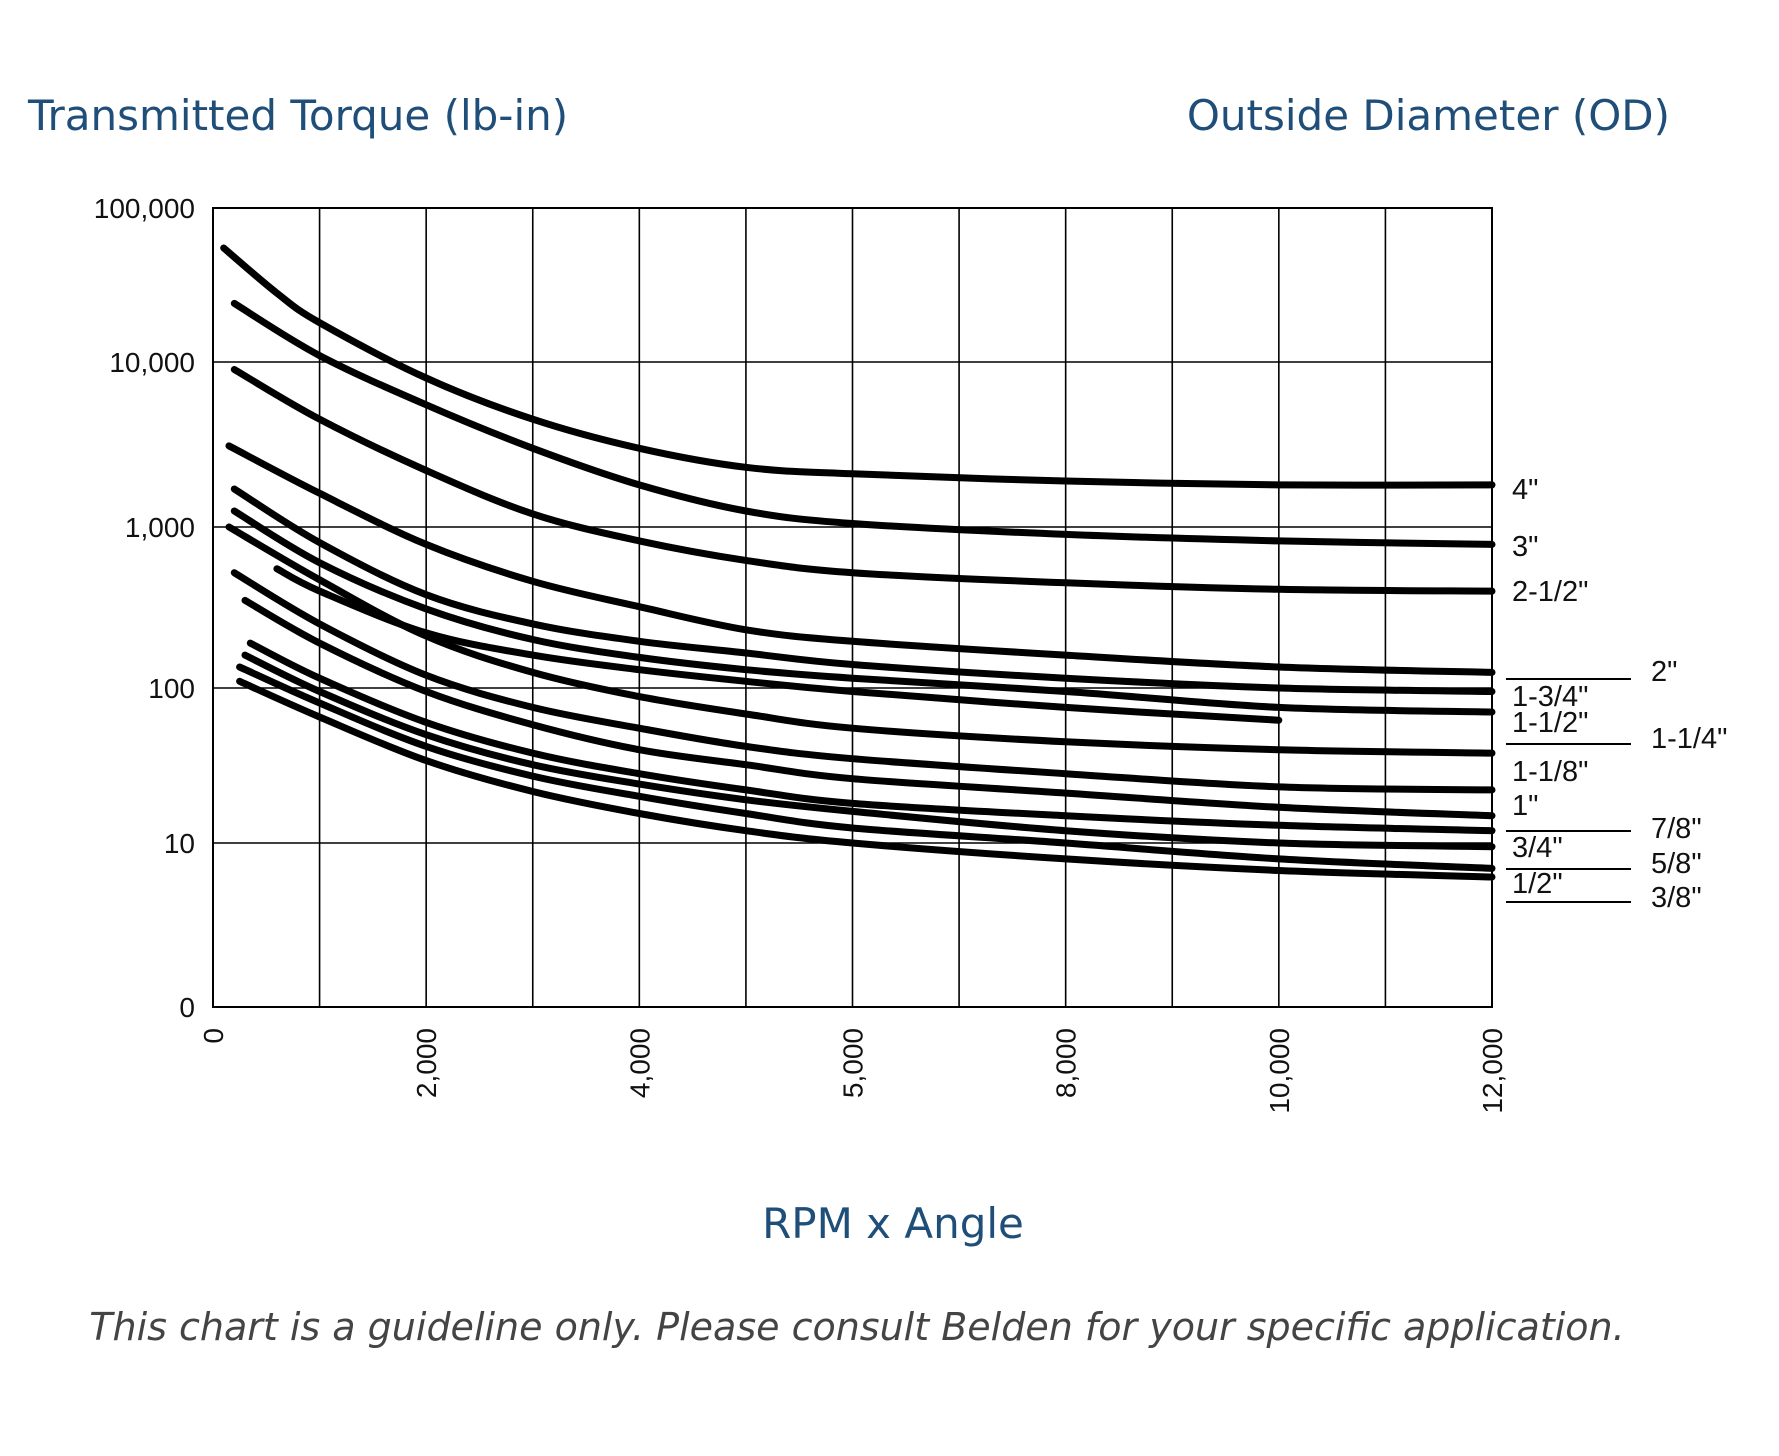  Describe the element at coordinates (179, 843) in the screenshot. I see `y-tick-label: 10` at that location.